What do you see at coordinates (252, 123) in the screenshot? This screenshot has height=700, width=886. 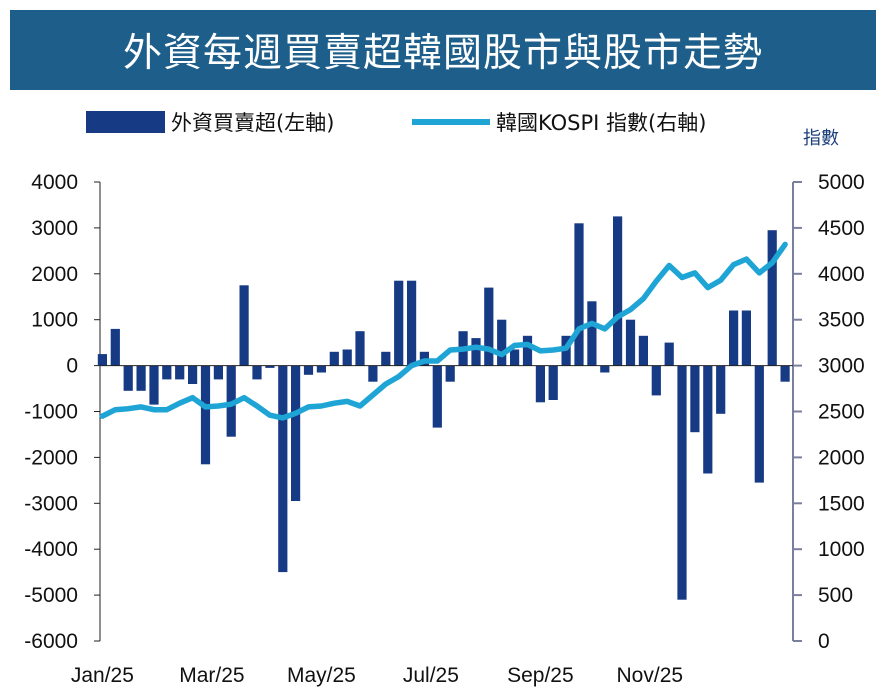 I see `legend-bar-label: 外資買賣超(左軸)` at bounding box center [252, 123].